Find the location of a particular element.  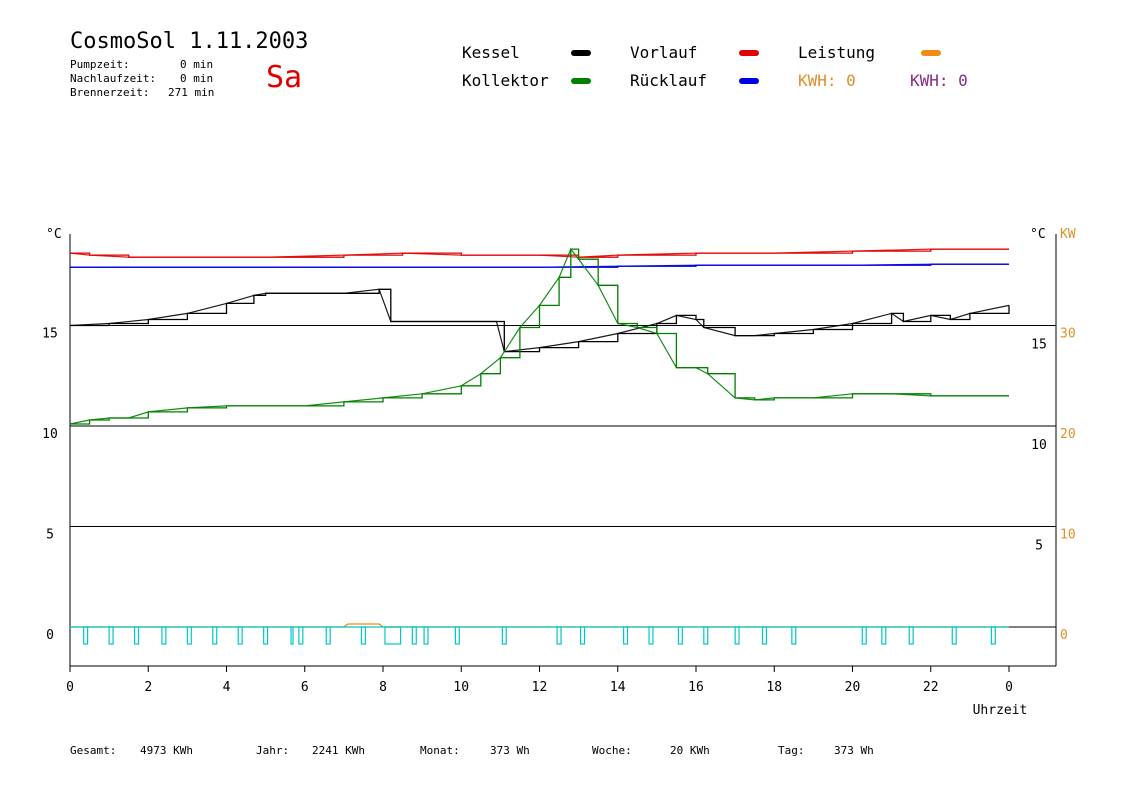

kw-axis-unit: KW is located at coordinates (1068, 234).